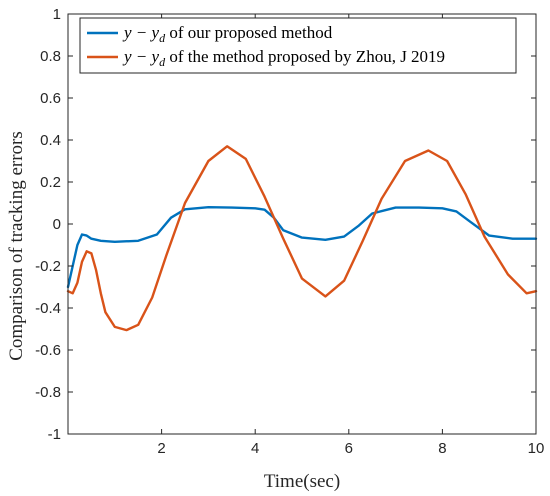  Describe the element at coordinates (48, 266) in the screenshot. I see `y-tick-label: -0.2` at that location.